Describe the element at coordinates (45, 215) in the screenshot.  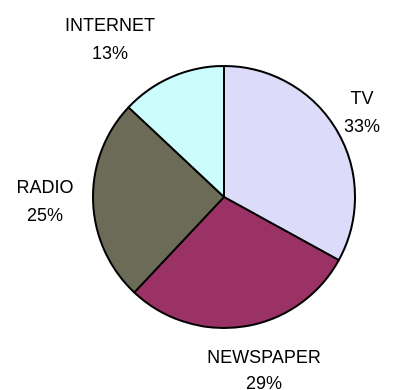
I see `slice-value-radio: 25%` at that location.